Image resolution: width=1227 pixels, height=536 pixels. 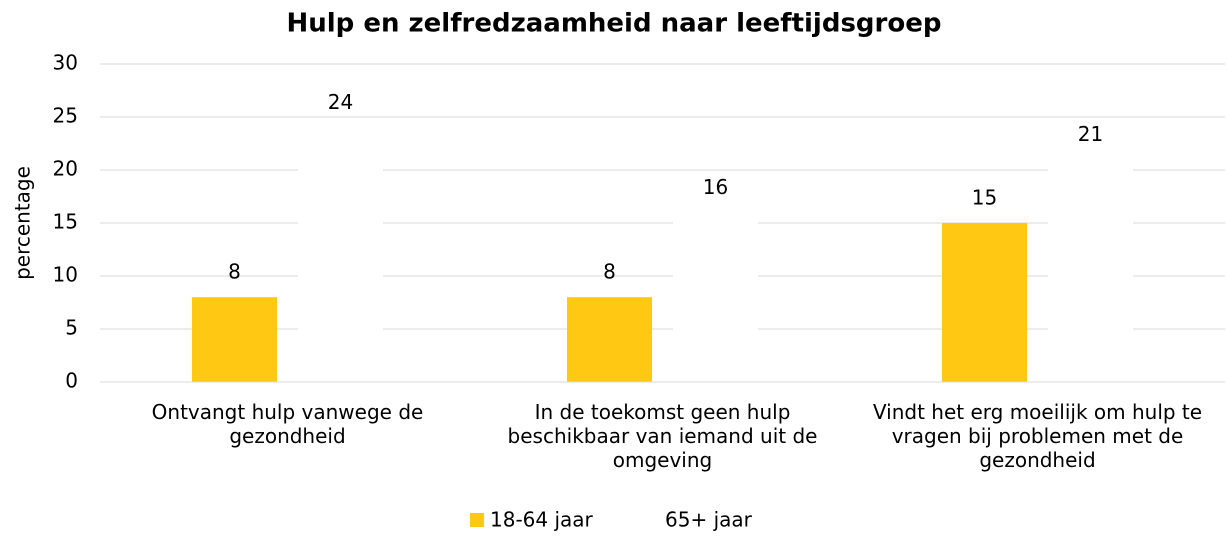 What do you see at coordinates (709, 520) in the screenshot?
I see `legend-label: 65+ jaar` at bounding box center [709, 520].